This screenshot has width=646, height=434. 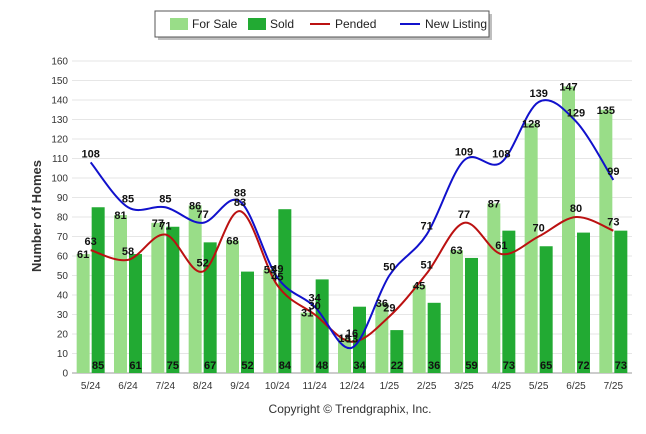 What do you see at coordinates (464, 215) in the screenshot?
I see `data-label-pended: 77` at bounding box center [464, 215].